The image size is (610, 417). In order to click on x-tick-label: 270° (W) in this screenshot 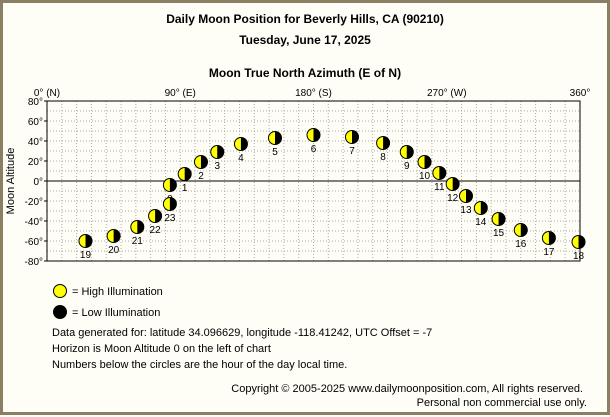, I will do `click(447, 93)`.